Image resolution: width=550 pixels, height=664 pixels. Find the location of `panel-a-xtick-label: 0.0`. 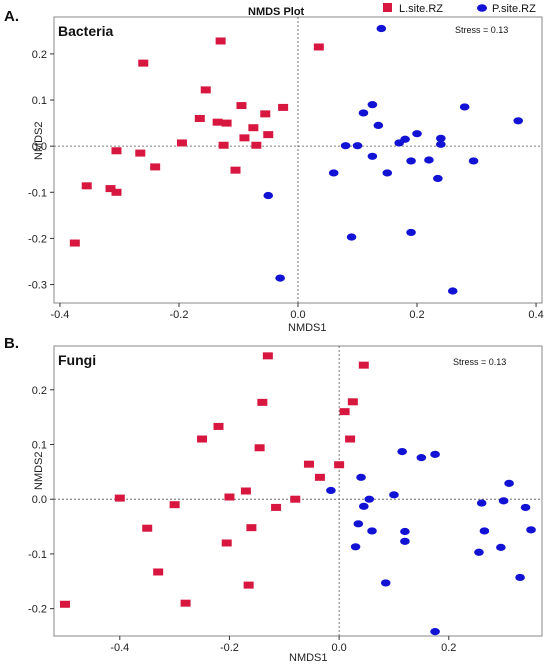

panel-a-xtick-label: 0.0 is located at coordinates (297, 315).